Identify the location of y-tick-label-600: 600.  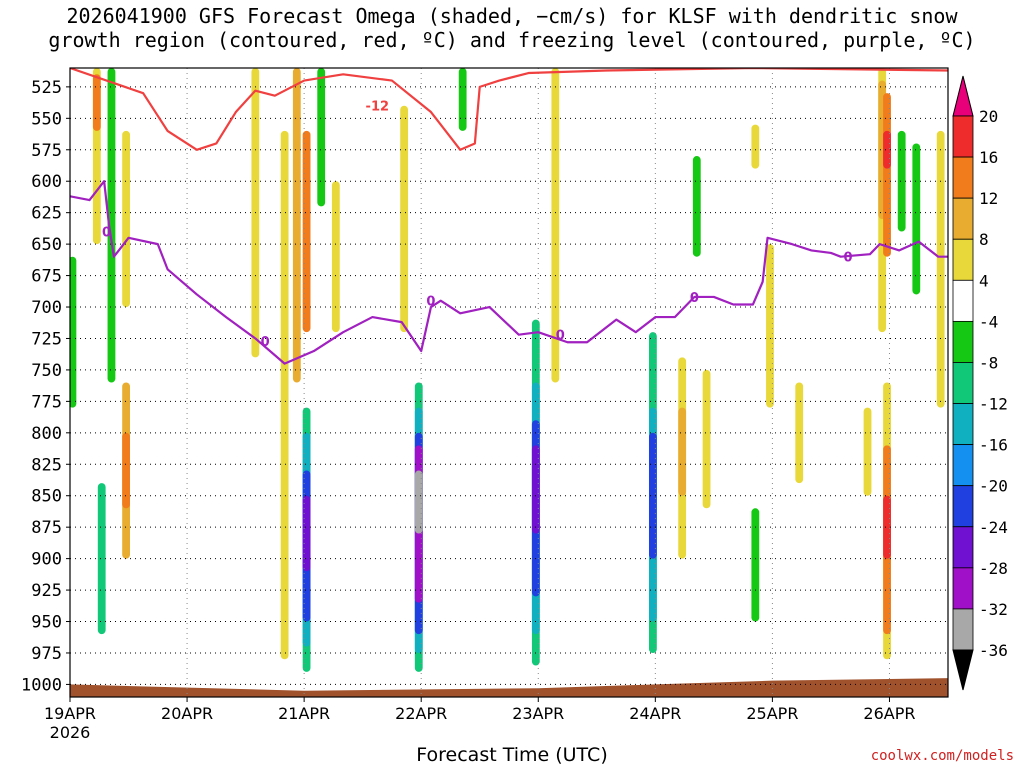
(46, 182).